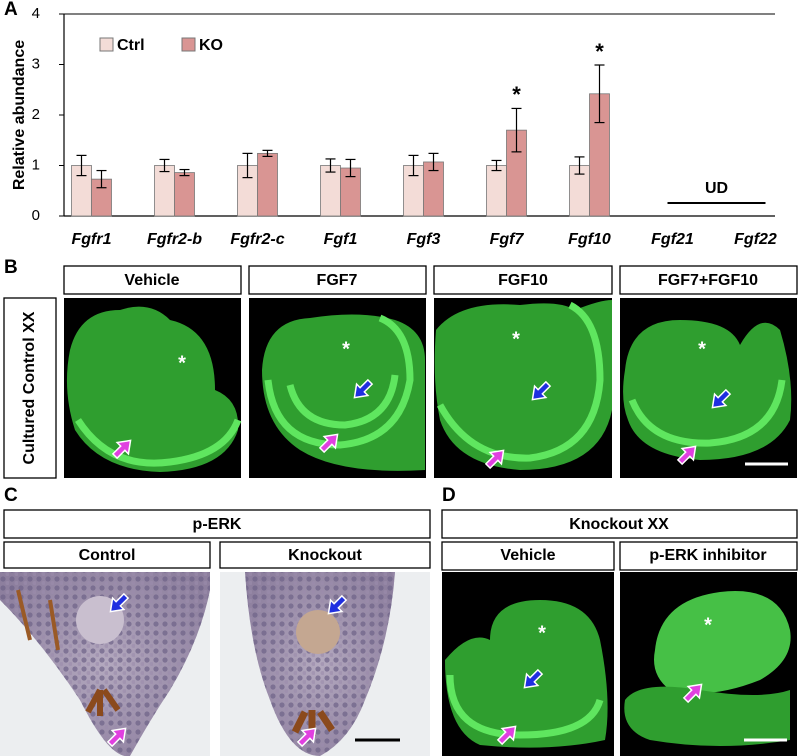  I want to click on x-tick-label: Fgf7, so click(507, 239).